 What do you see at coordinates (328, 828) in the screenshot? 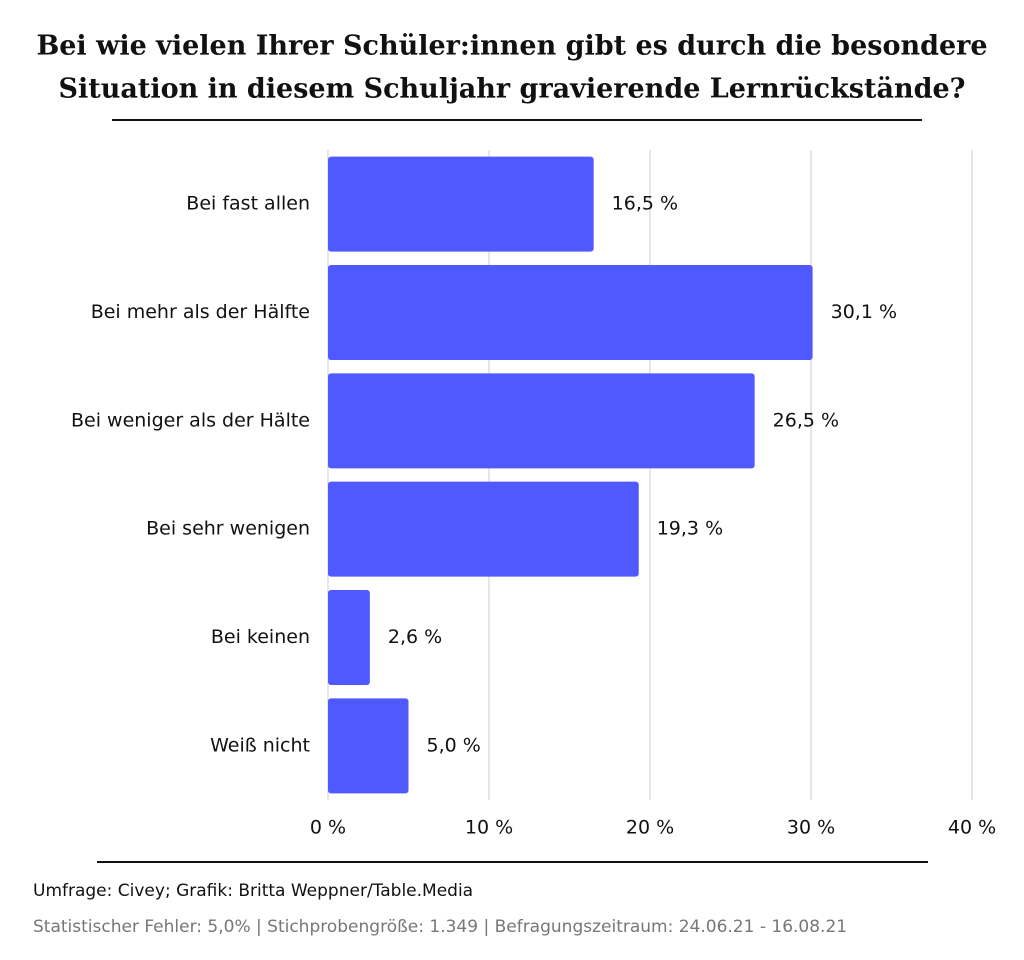
I see `x-tick-label: 0 %` at bounding box center [328, 828].